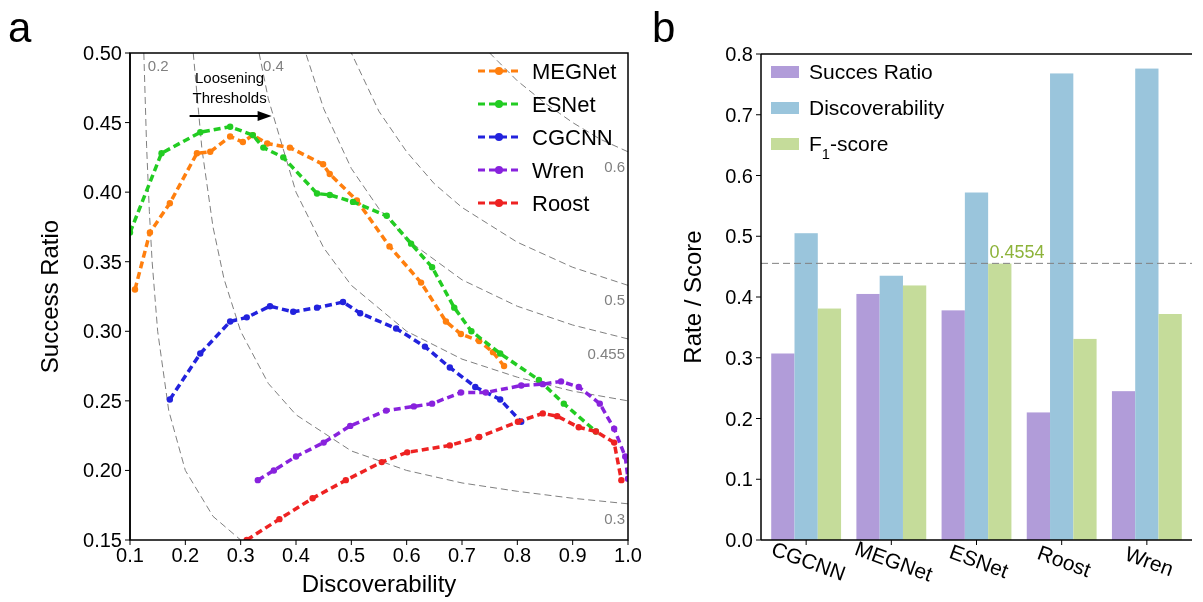  I want to click on chart-title: a, so click(20, 27).